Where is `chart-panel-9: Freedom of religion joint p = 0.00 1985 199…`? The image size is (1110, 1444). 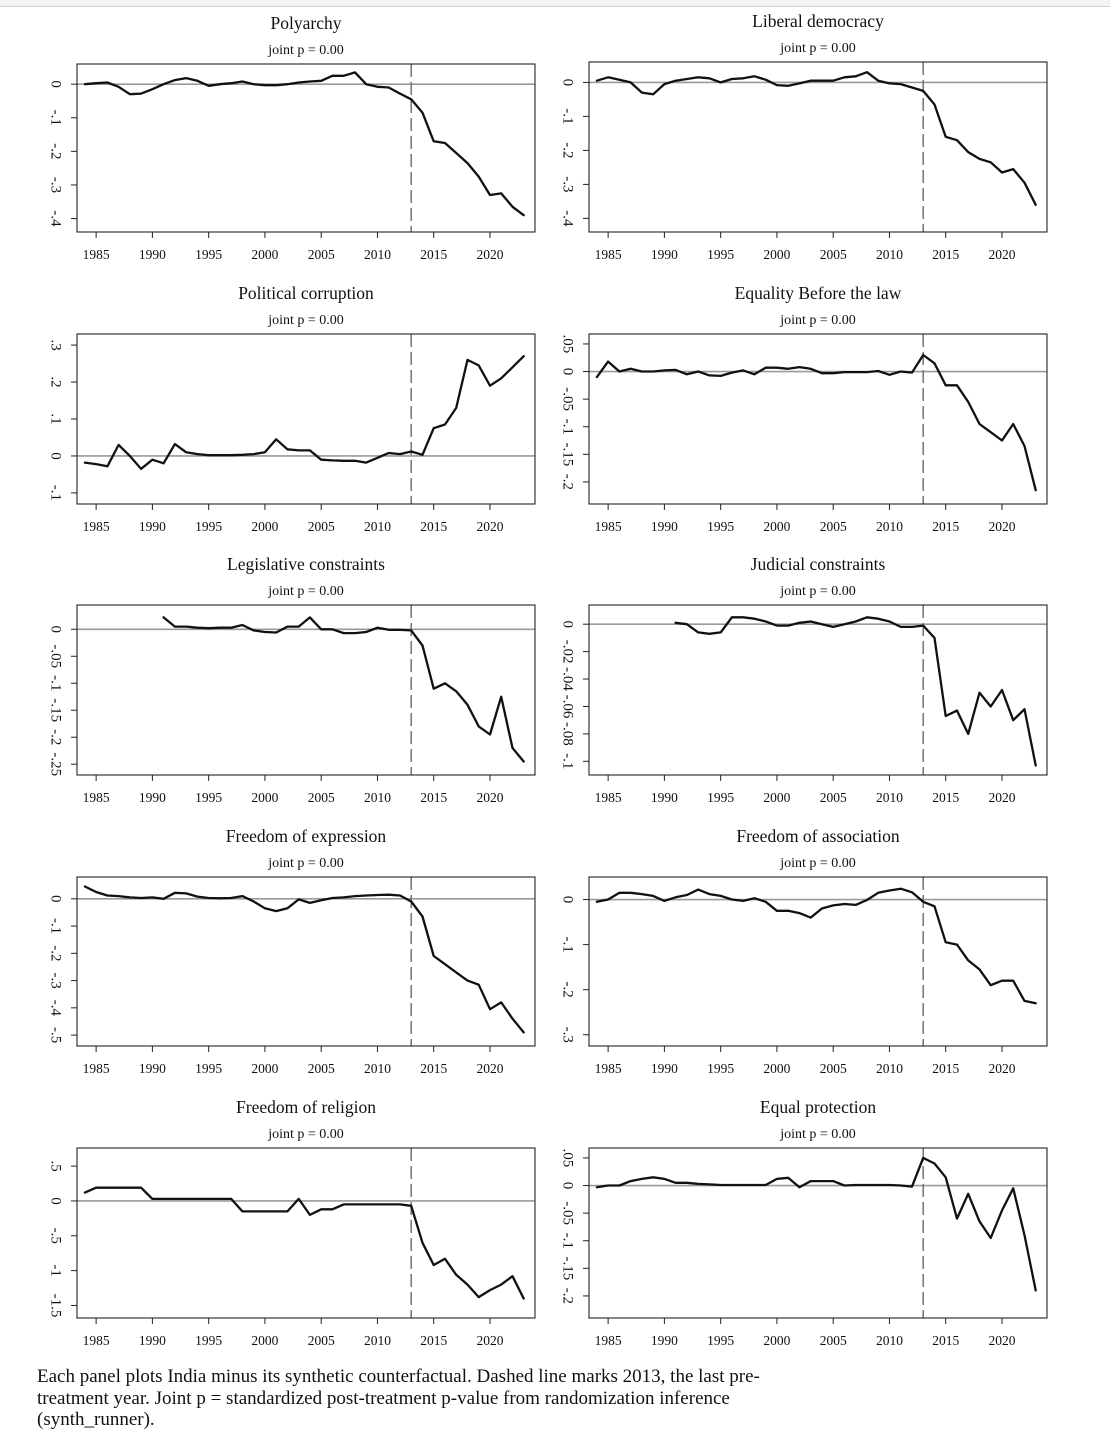 chart-panel-9: Freedom of religion joint p = 0.00 1985 199… is located at coordinates (292, 1222).